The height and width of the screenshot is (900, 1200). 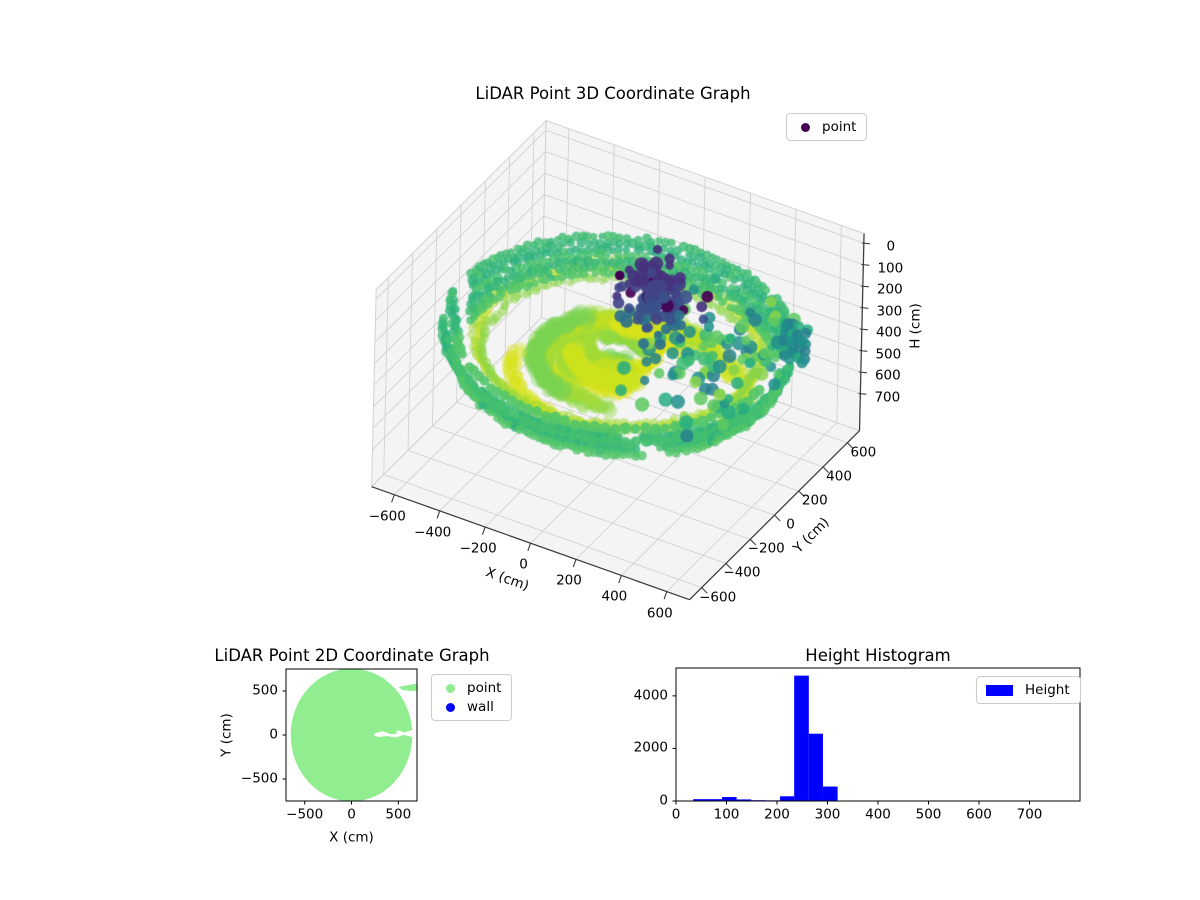 What do you see at coordinates (1047, 690) in the screenshot?
I see `legend-label-height: Height` at bounding box center [1047, 690].